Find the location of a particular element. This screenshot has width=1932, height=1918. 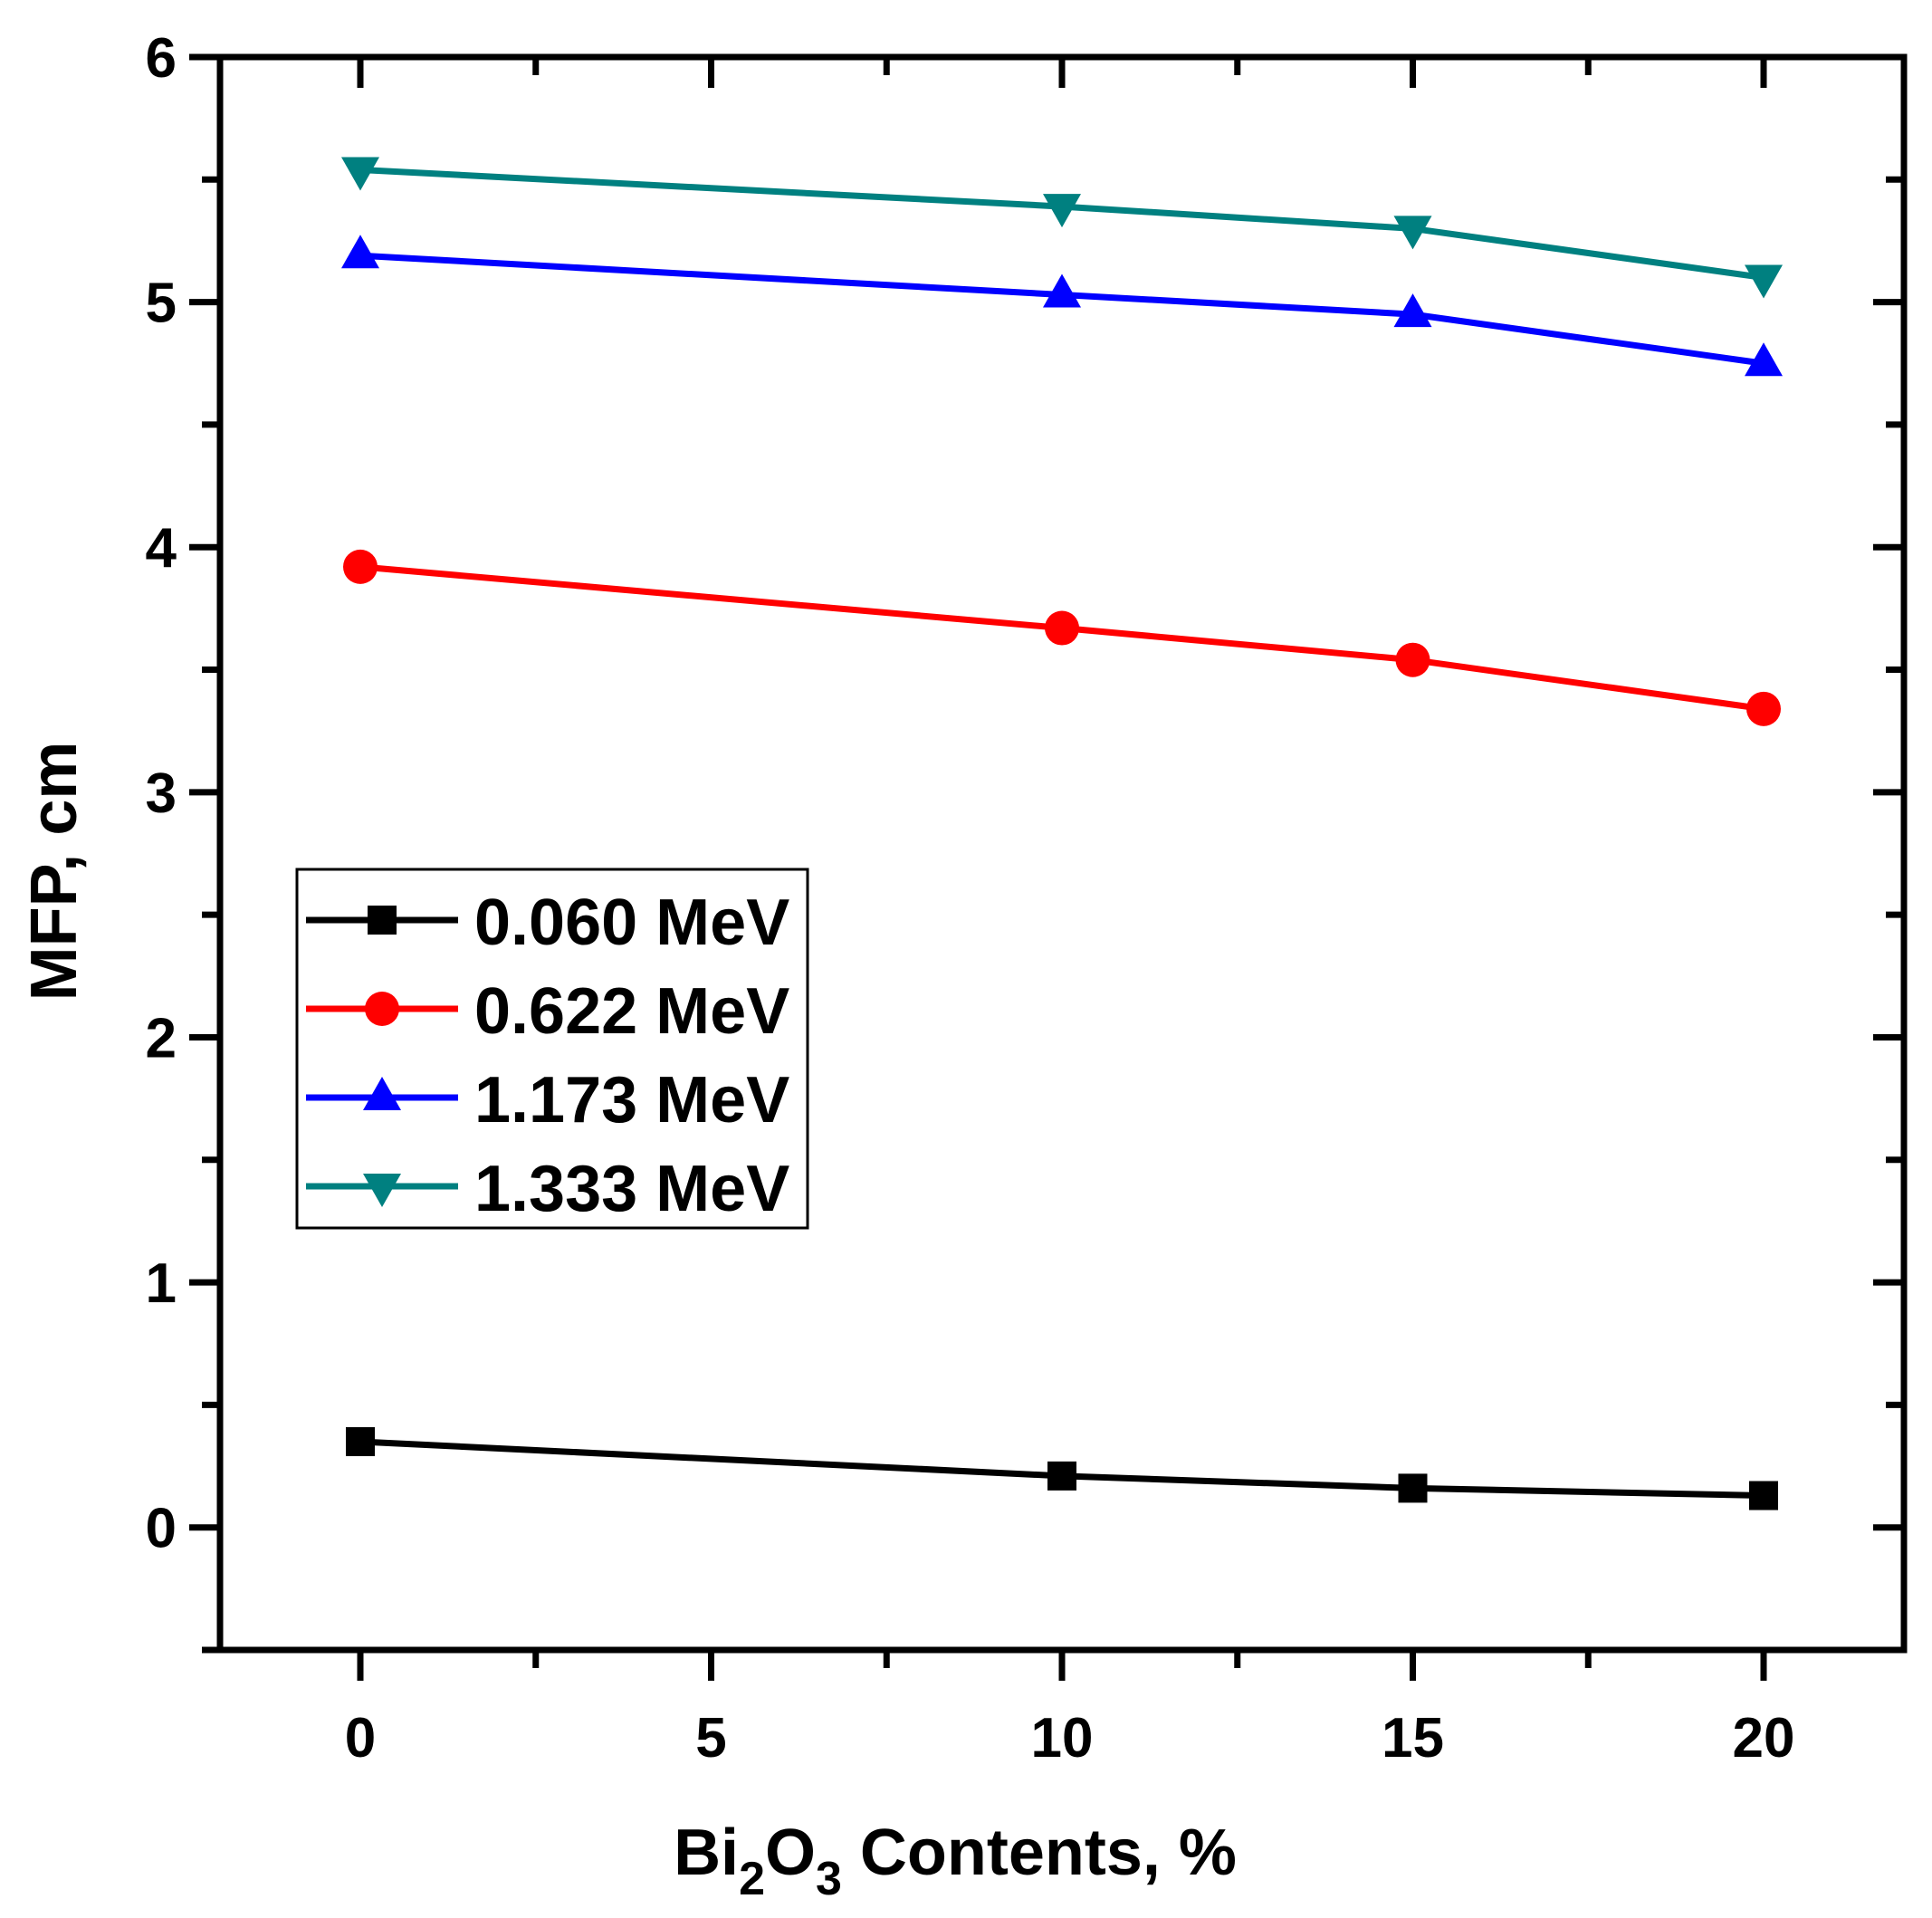

y-tick-label: 5 is located at coordinates (161, 304).